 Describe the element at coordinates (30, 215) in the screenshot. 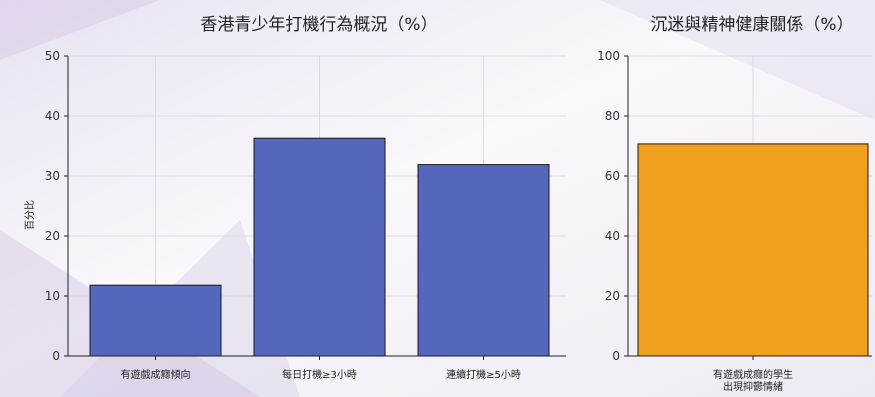

I see `chart1-y-axis-label: 百分比` at that location.